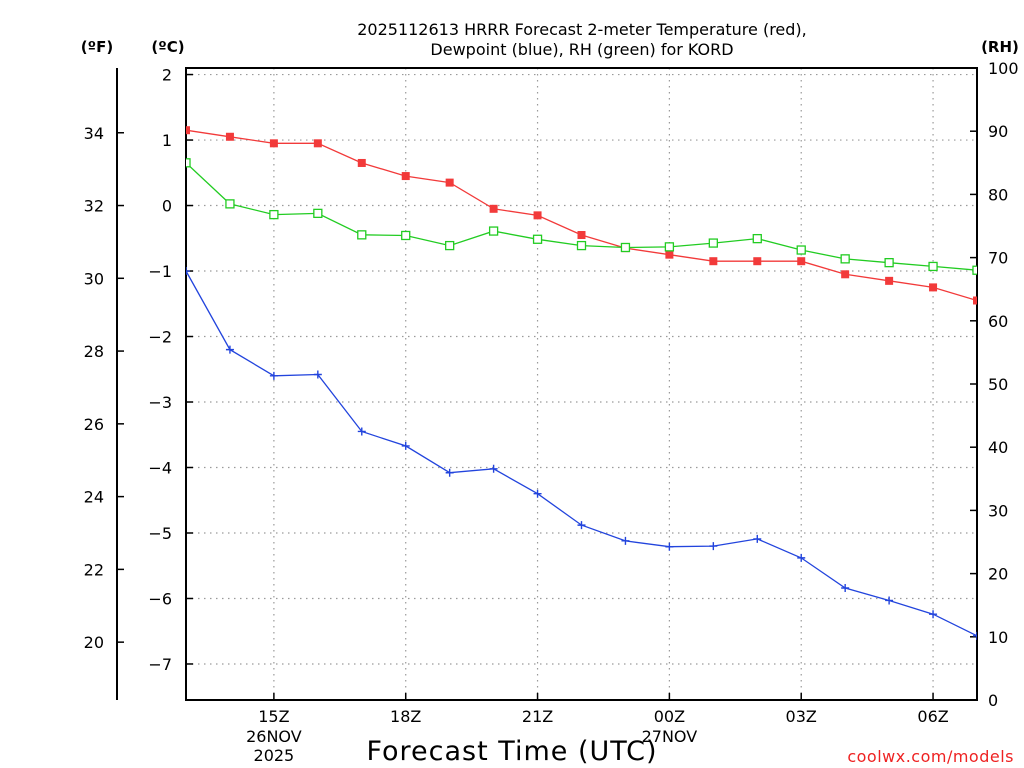  Describe the element at coordinates (998, 131) in the screenshot. I see `rh-tick-label: 90` at that location.